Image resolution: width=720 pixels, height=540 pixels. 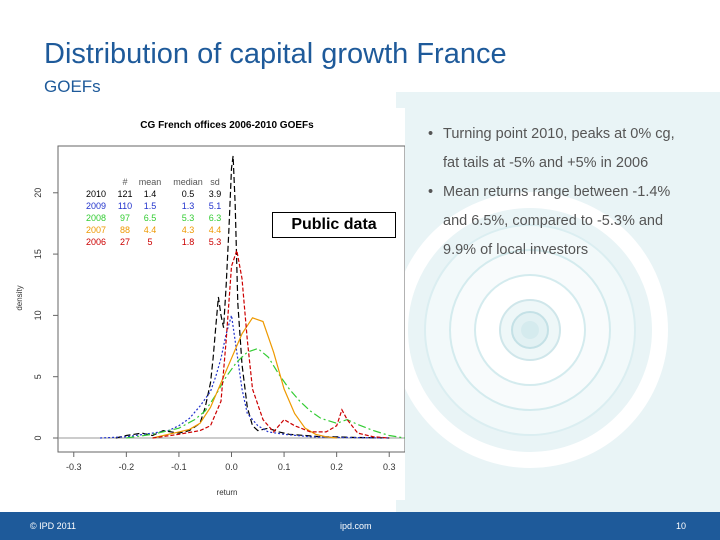 What do you see at coordinates (188, 218) in the screenshot?
I see `legend-value-median: 5.3` at bounding box center [188, 218].